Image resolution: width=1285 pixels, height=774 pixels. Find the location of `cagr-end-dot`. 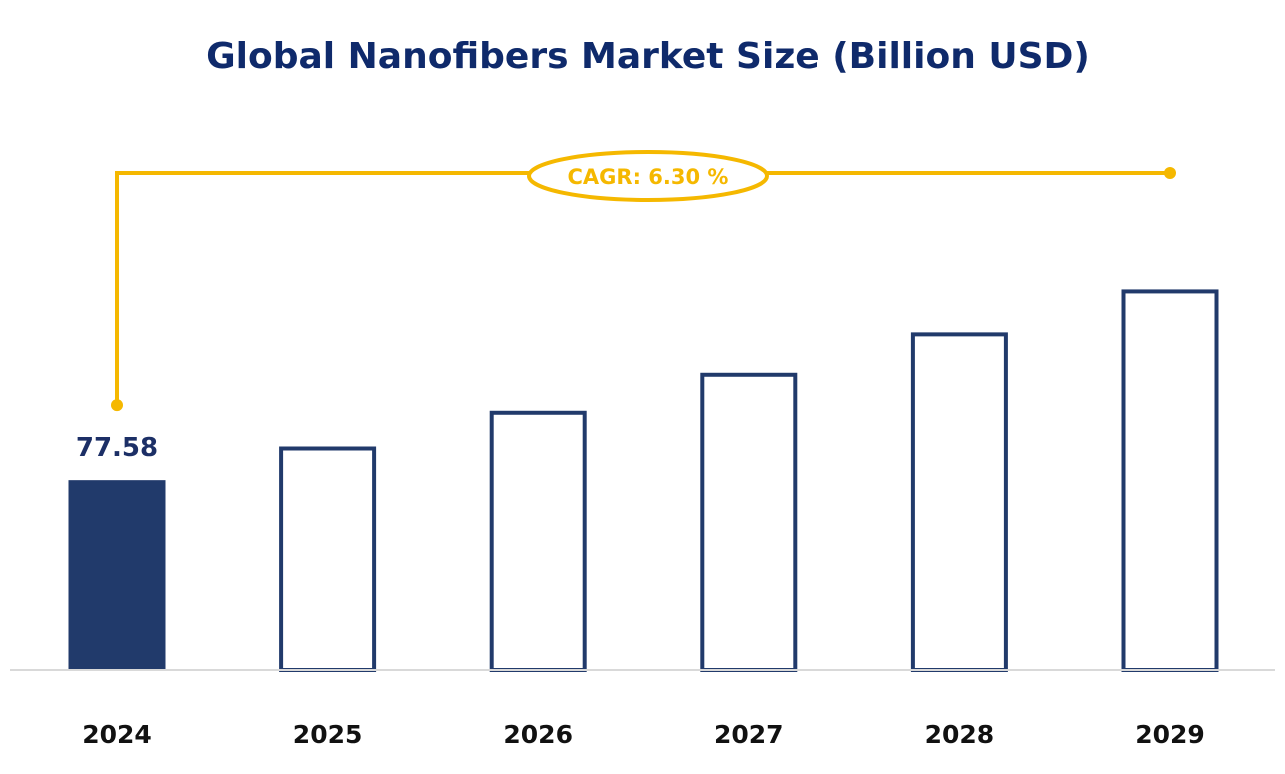

cagr-end-dot is located at coordinates (1170, 173).